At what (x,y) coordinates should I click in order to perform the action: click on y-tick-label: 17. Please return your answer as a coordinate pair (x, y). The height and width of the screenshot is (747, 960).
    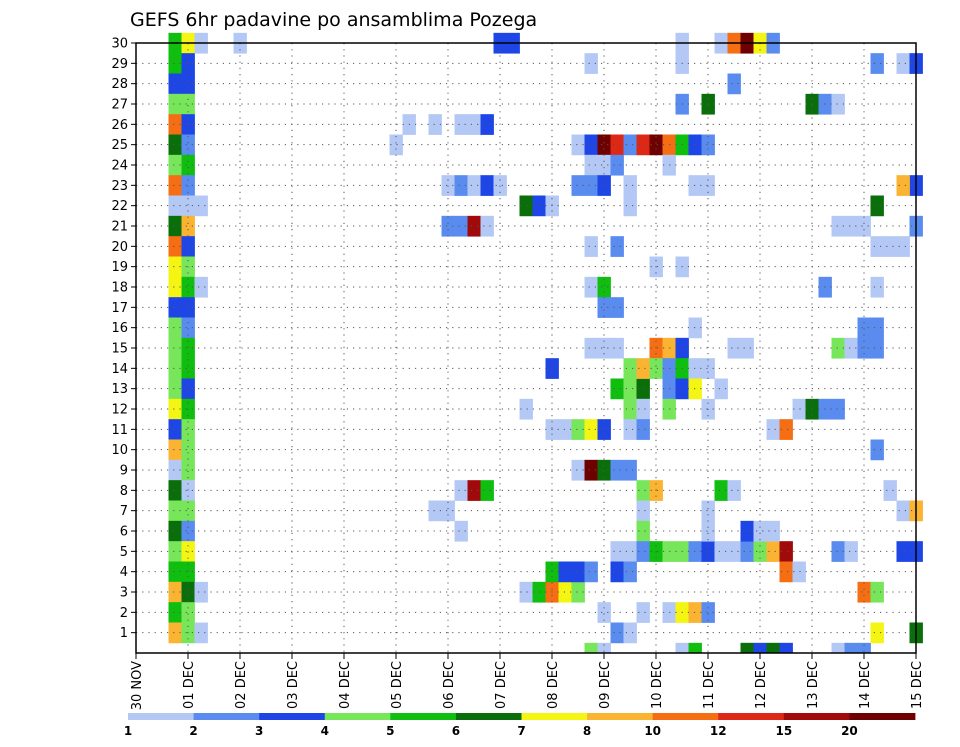
    Looking at the image, I should click on (119, 308).